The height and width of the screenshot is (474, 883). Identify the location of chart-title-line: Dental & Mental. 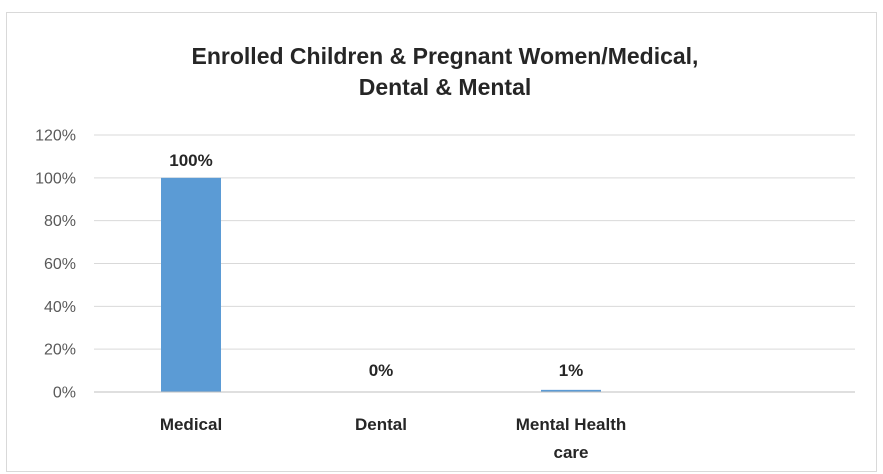
(445, 87).